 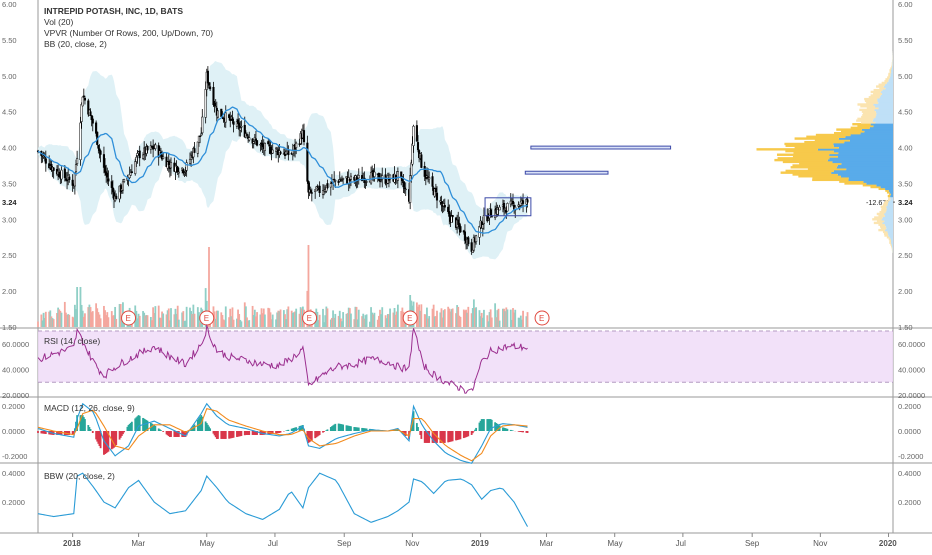 I want to click on time-label-8: May, so click(x=615, y=543).